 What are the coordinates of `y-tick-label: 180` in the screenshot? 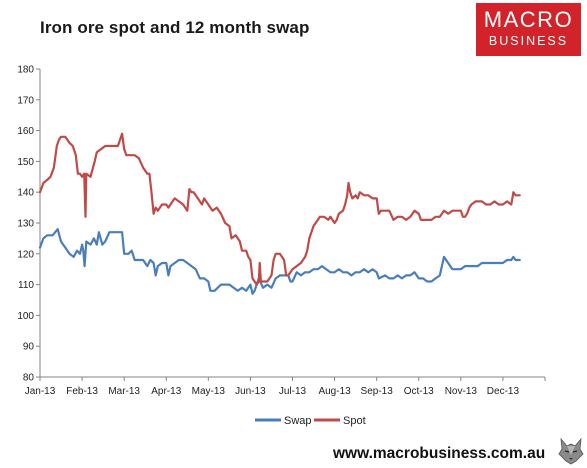 It's located at (25, 70).